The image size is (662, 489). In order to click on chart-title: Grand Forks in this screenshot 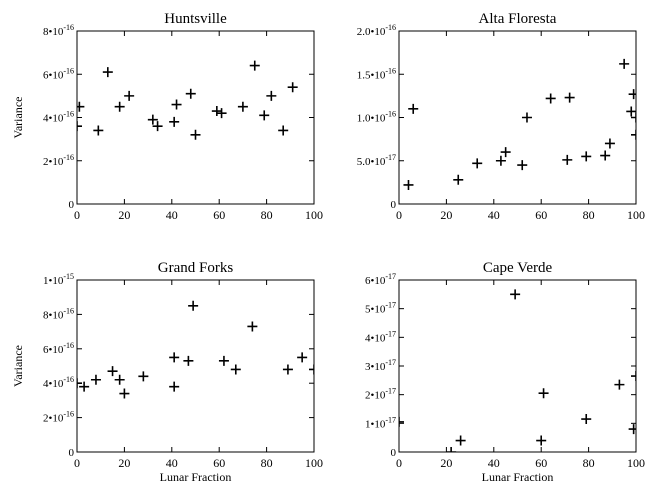, I will do `click(196, 268)`.